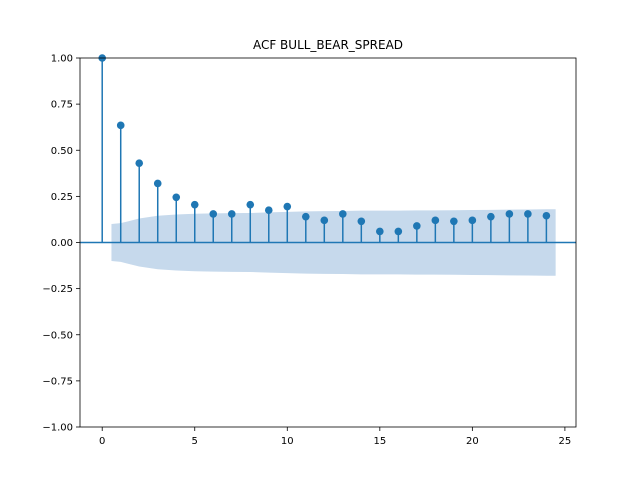  I want to click on x-tick-label: 5, so click(195, 441).